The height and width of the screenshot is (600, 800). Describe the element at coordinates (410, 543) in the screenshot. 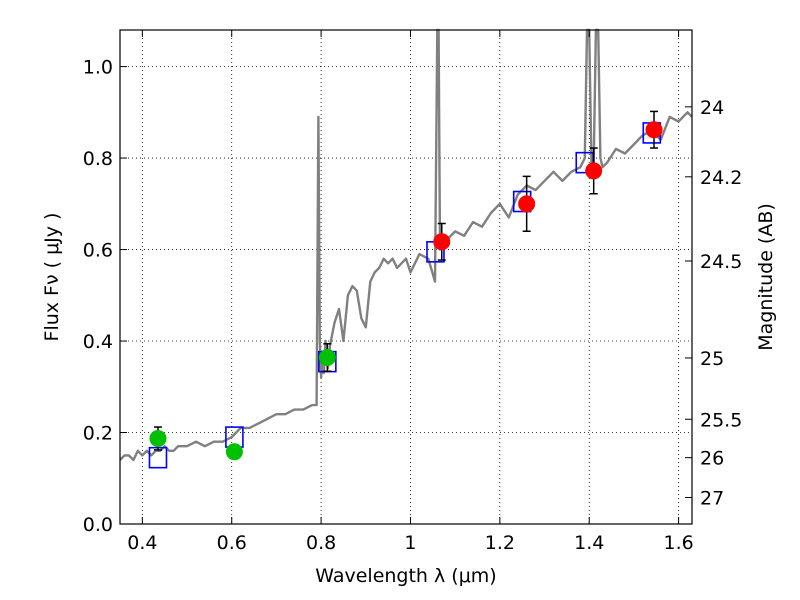

I see `x-tick-label: 1` at that location.